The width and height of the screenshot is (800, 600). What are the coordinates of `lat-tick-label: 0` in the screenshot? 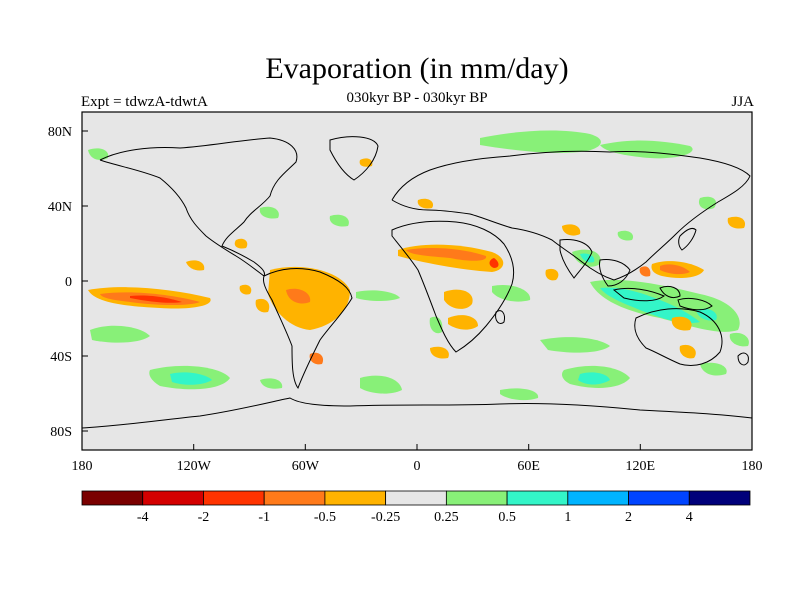 It's located at (68, 282).